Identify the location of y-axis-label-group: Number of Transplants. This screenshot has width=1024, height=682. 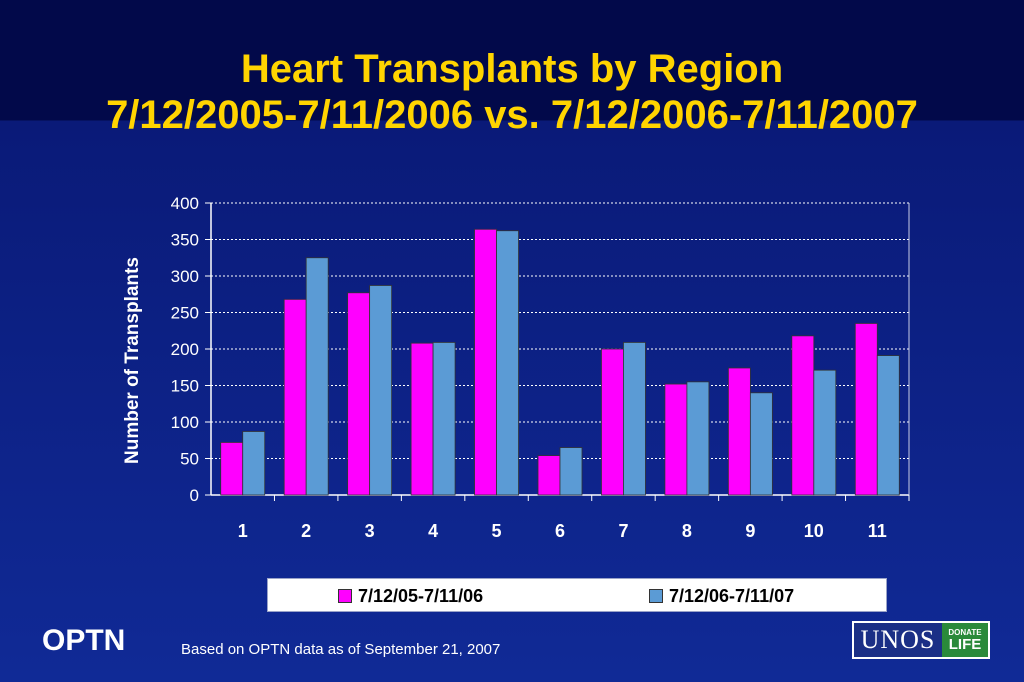
(132, 360).